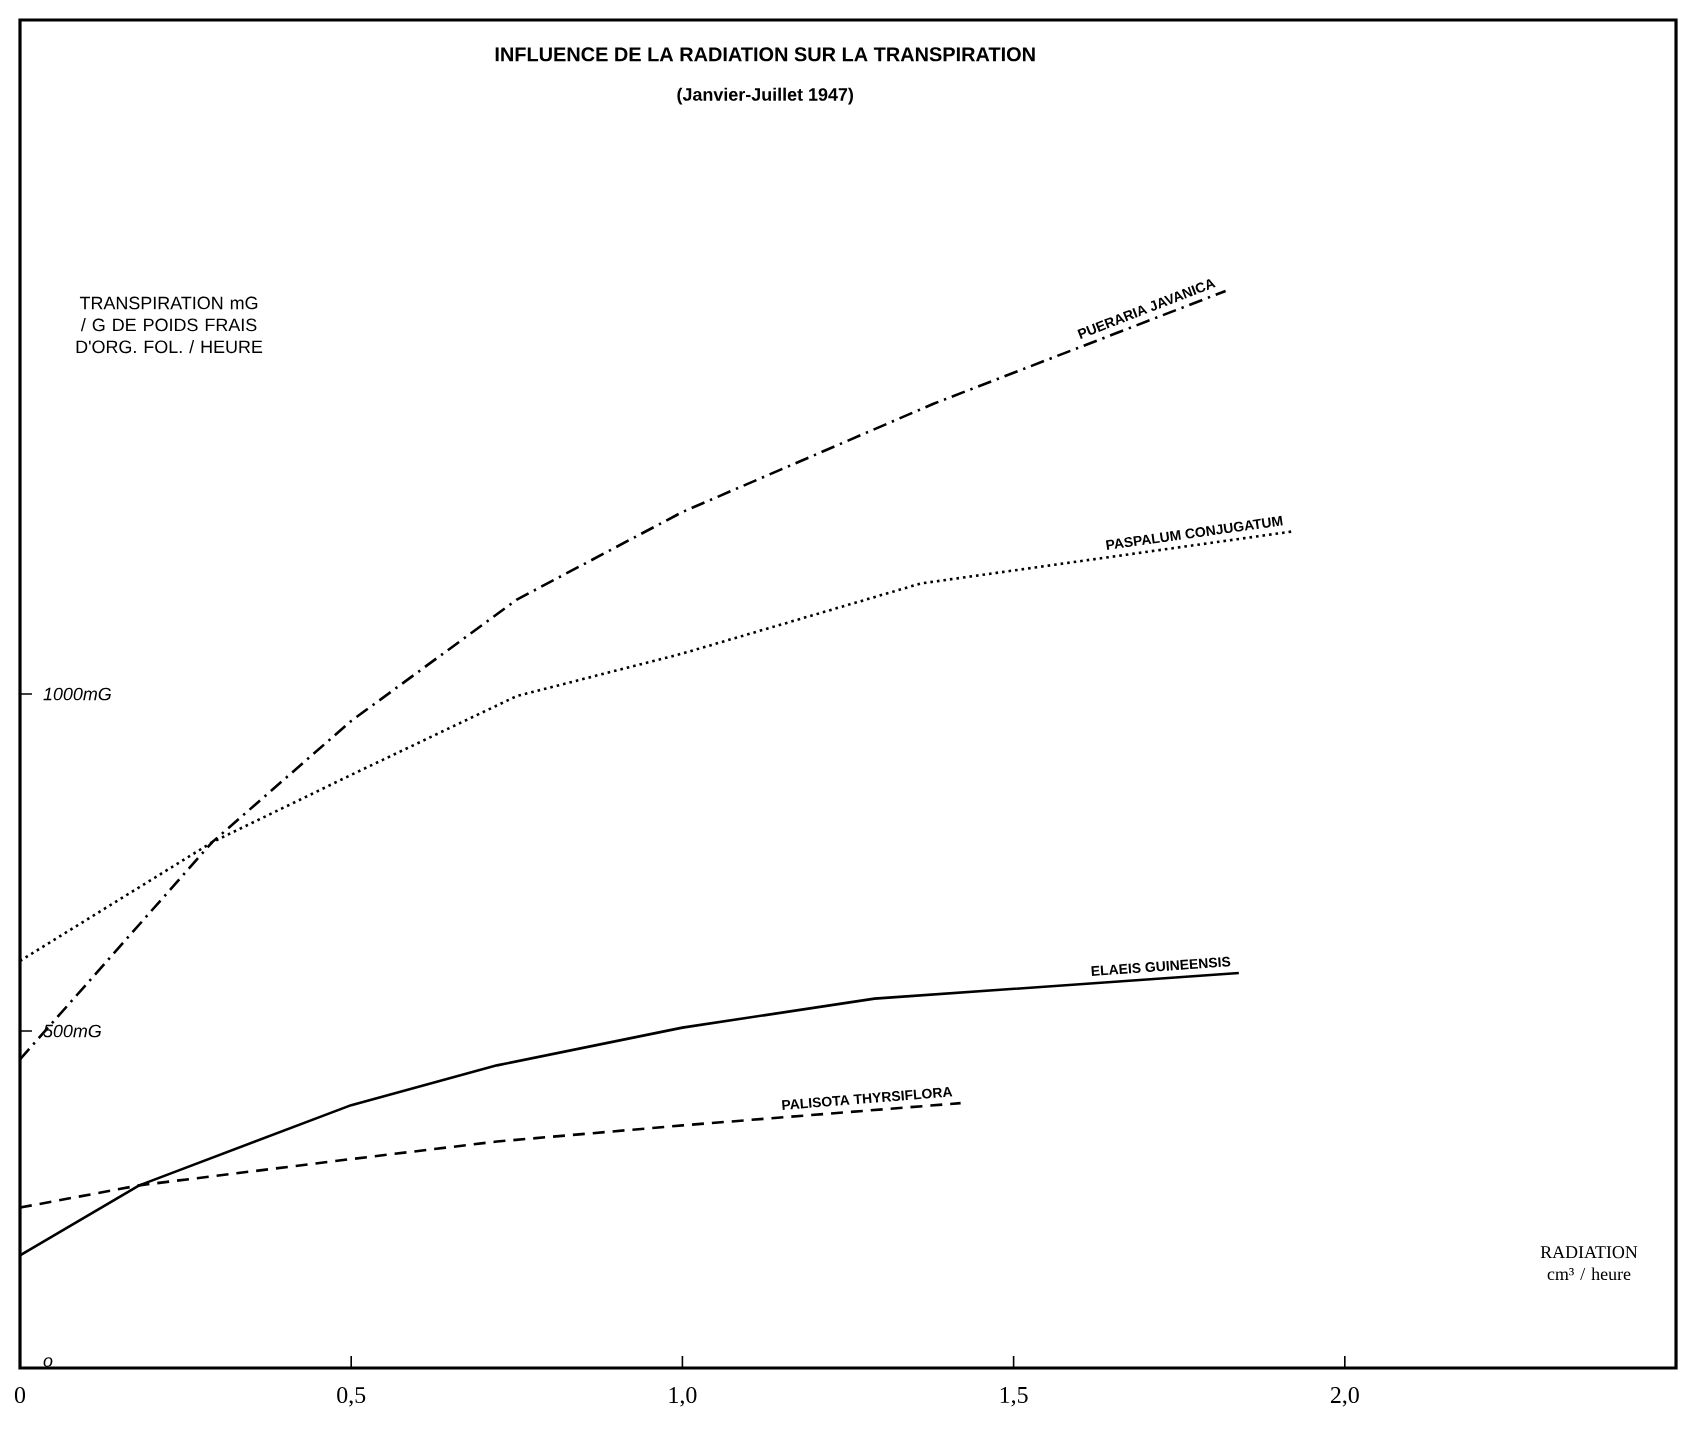 Image resolution: width=1686 pixels, height=1440 pixels. I want to click on text: INFLUENCE DE LA RADIATION SUR LA TRANSPIRATION, so click(765, 54).